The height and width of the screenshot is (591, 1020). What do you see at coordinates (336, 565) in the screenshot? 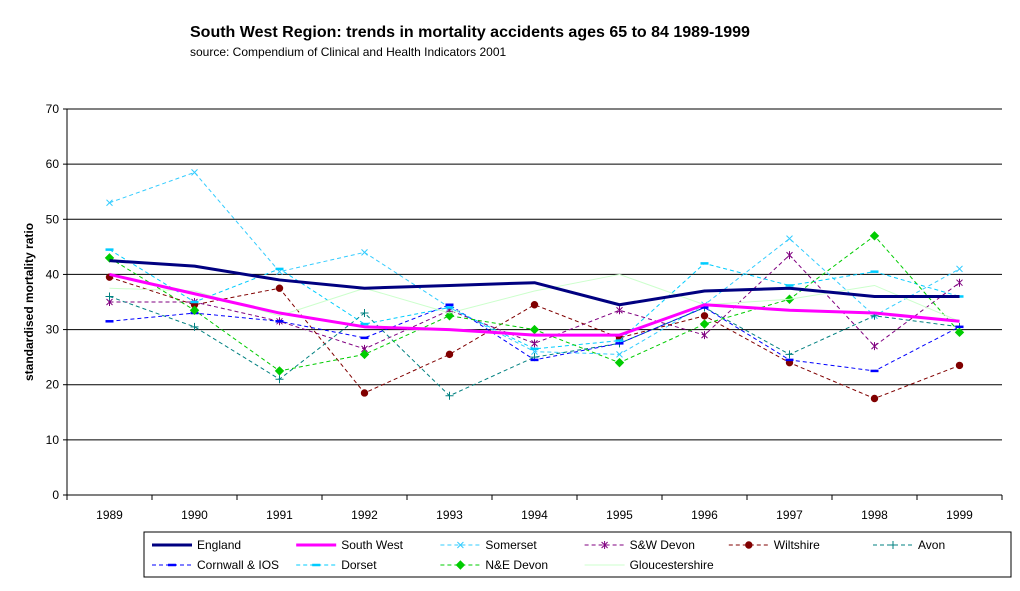
I see `legend-item-dorset: Dorset` at bounding box center [336, 565].